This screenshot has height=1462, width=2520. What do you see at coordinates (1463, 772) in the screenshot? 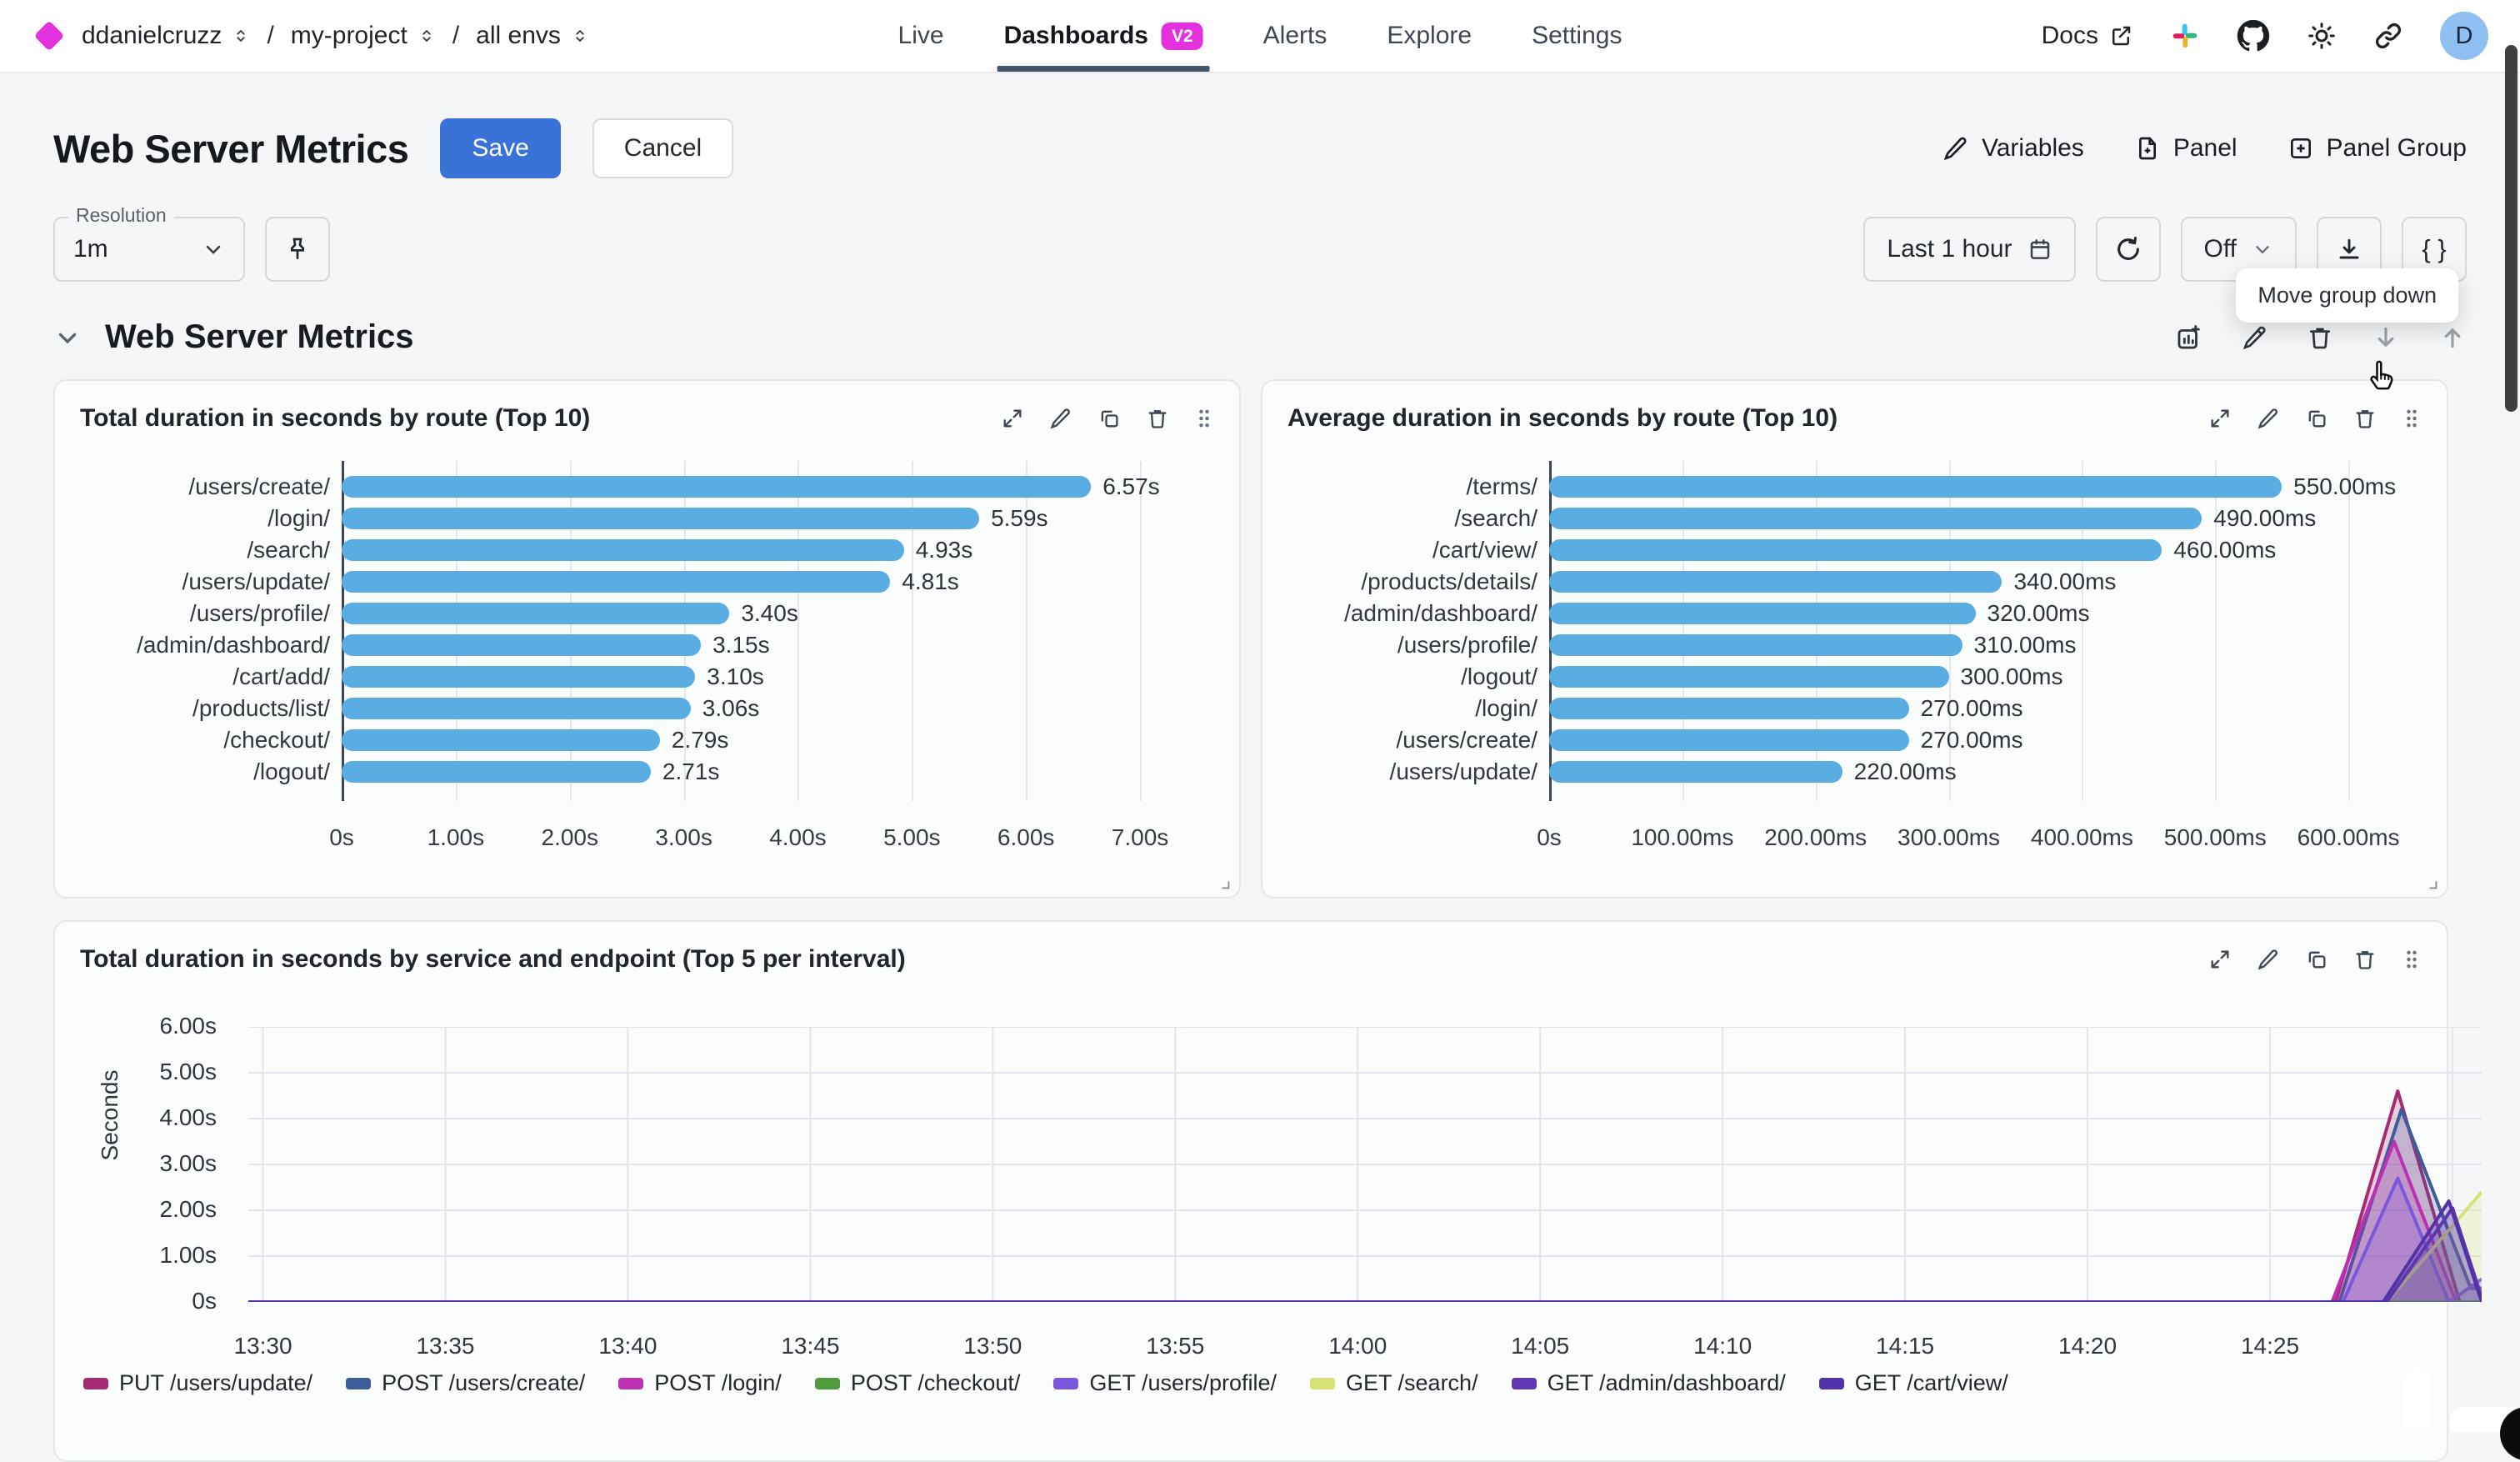
I see `category-label: /users/update/` at bounding box center [1463, 772].